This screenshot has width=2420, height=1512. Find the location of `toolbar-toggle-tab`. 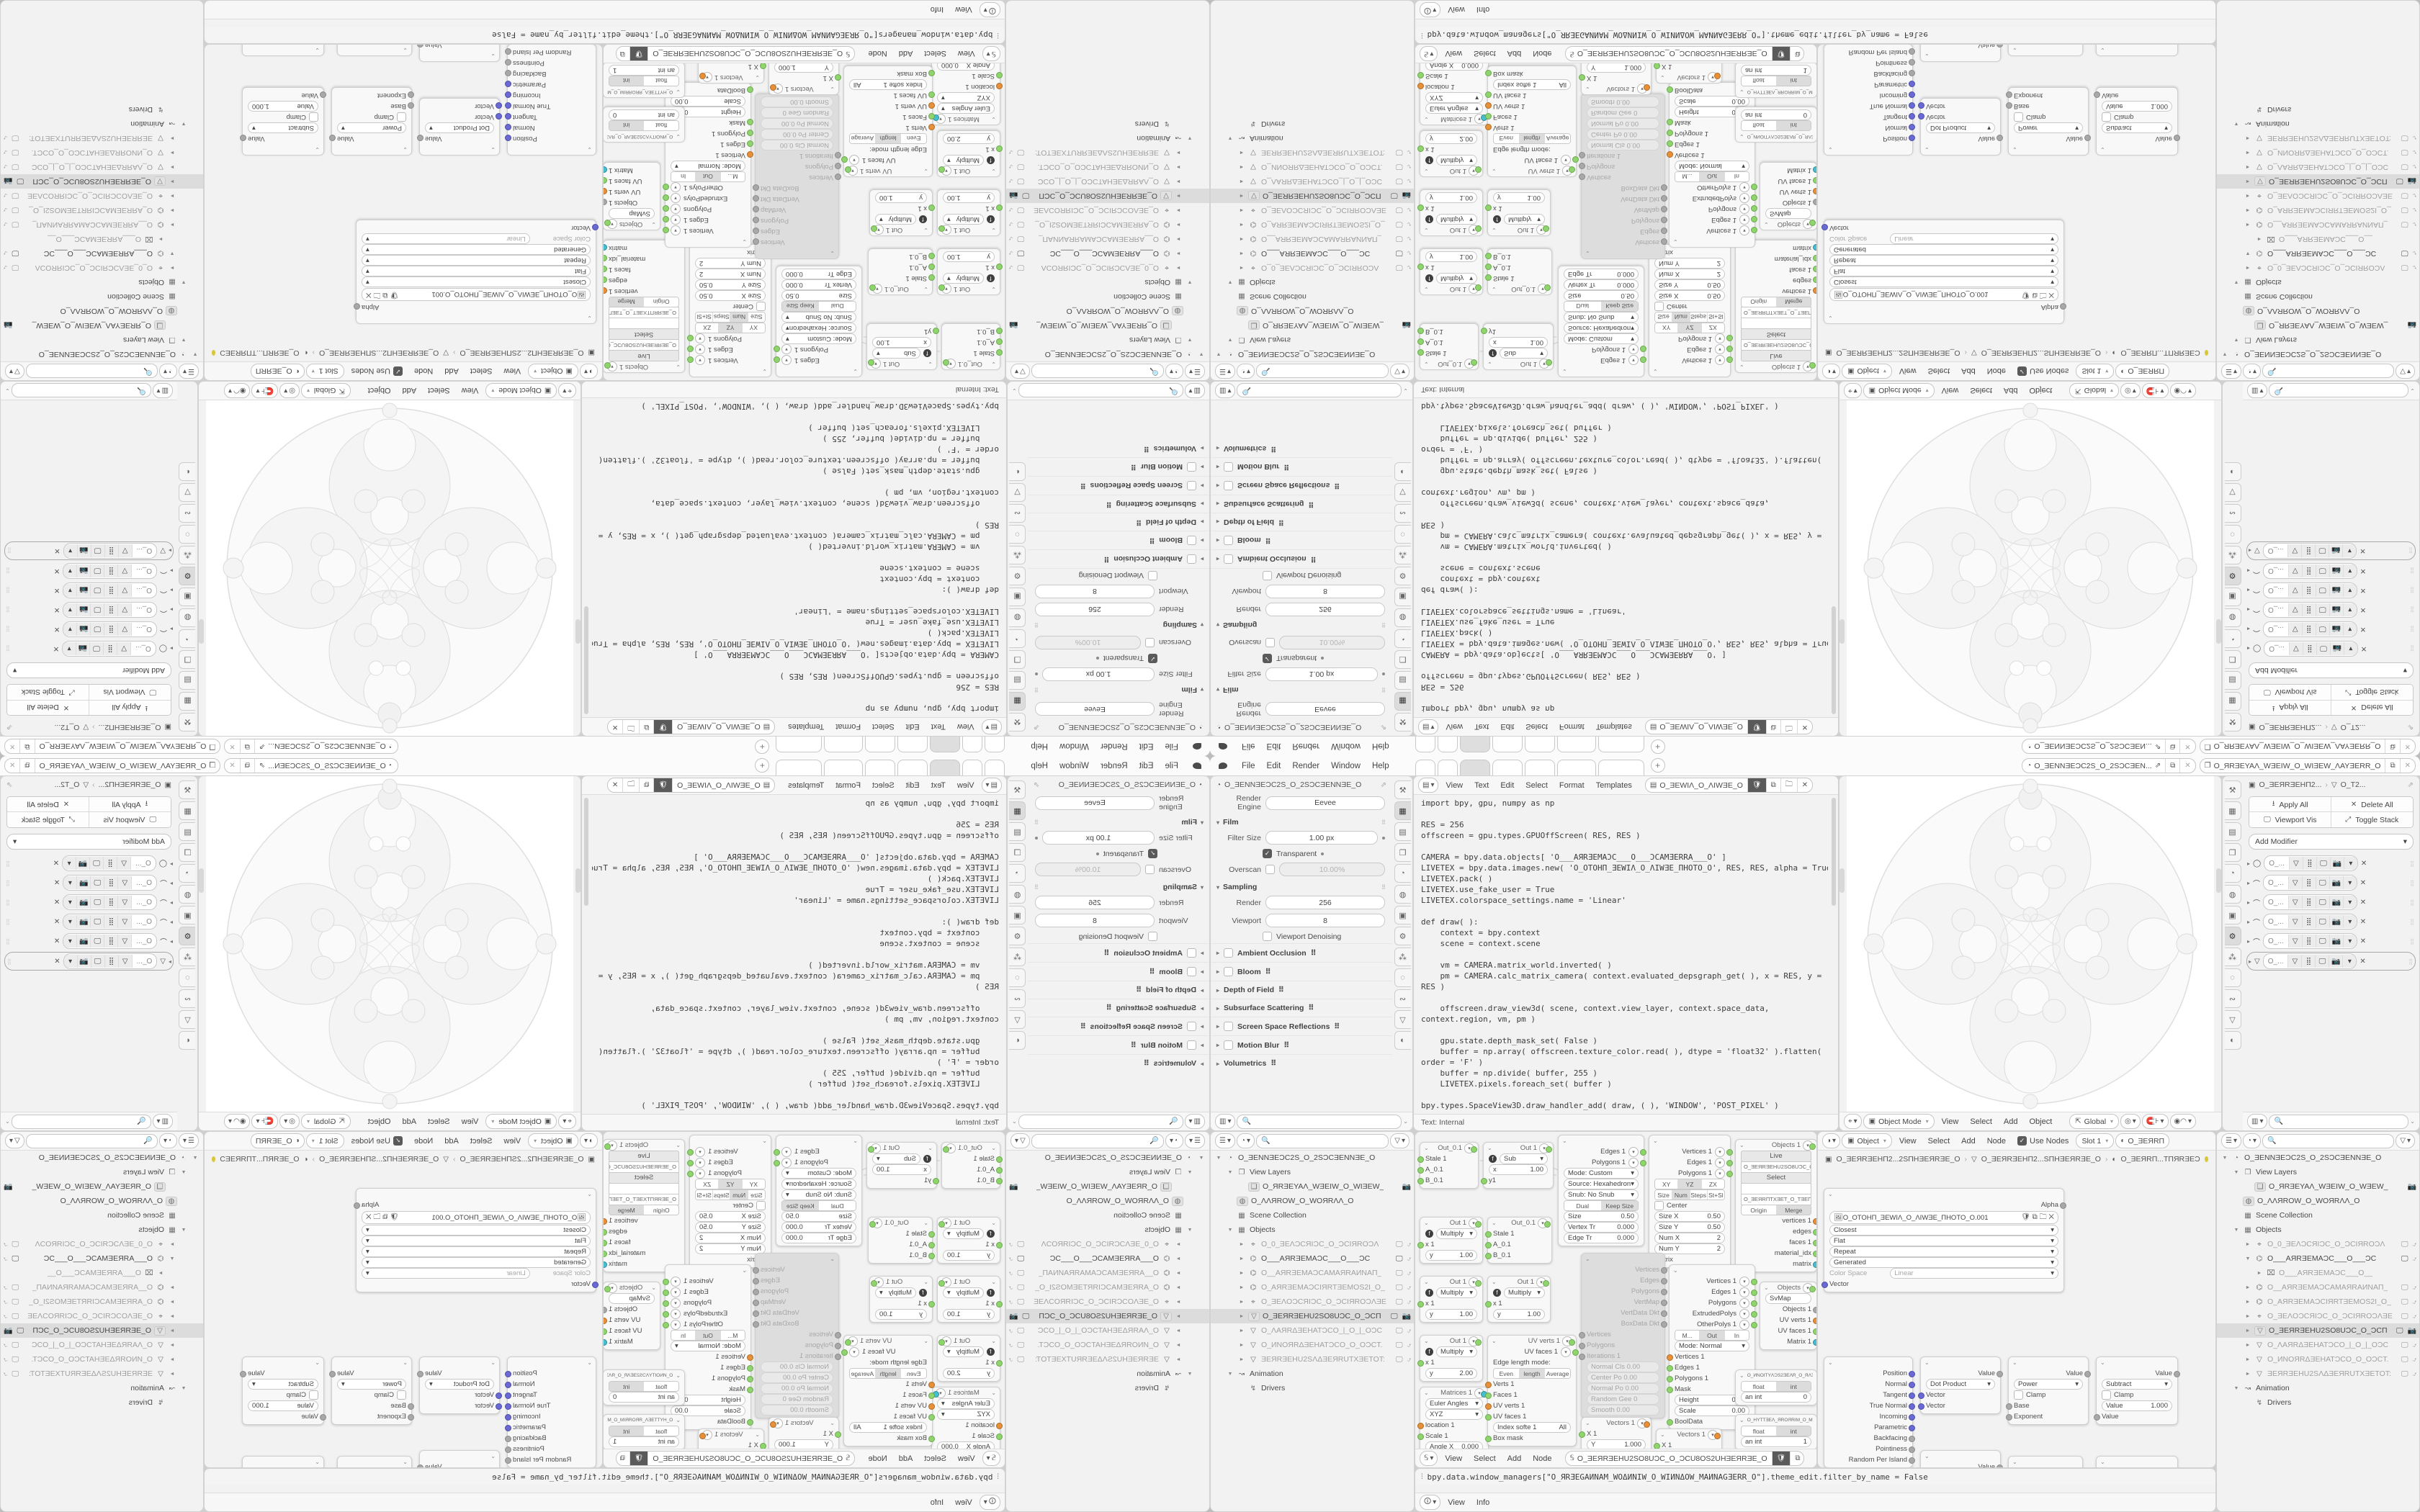

toolbar-toggle-tab is located at coordinates (1842, 631).